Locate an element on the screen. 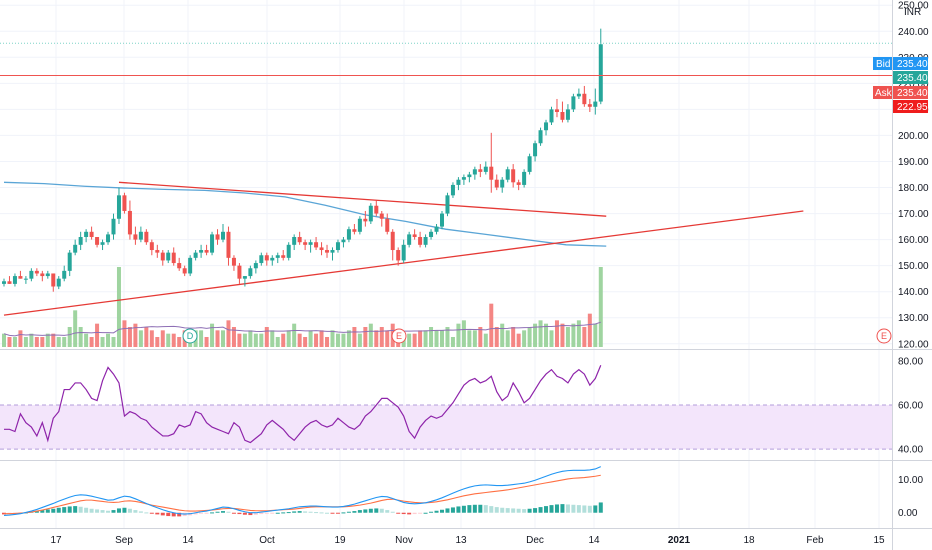  bid-value: 235.40 is located at coordinates (912, 64).